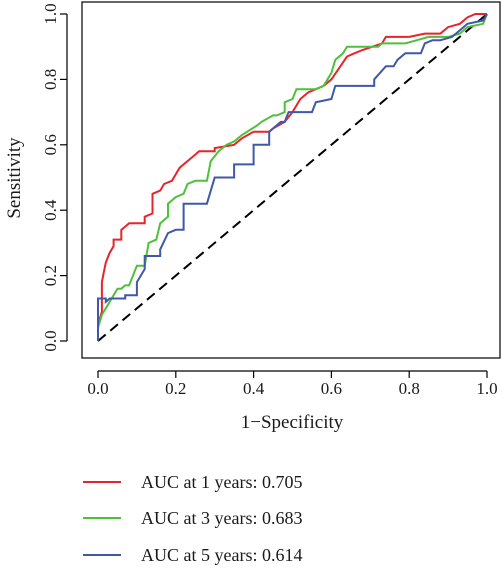  Describe the element at coordinates (221, 518) in the screenshot. I see `series-3-year-legend-label: AUC at 3 years: 0.683` at that location.